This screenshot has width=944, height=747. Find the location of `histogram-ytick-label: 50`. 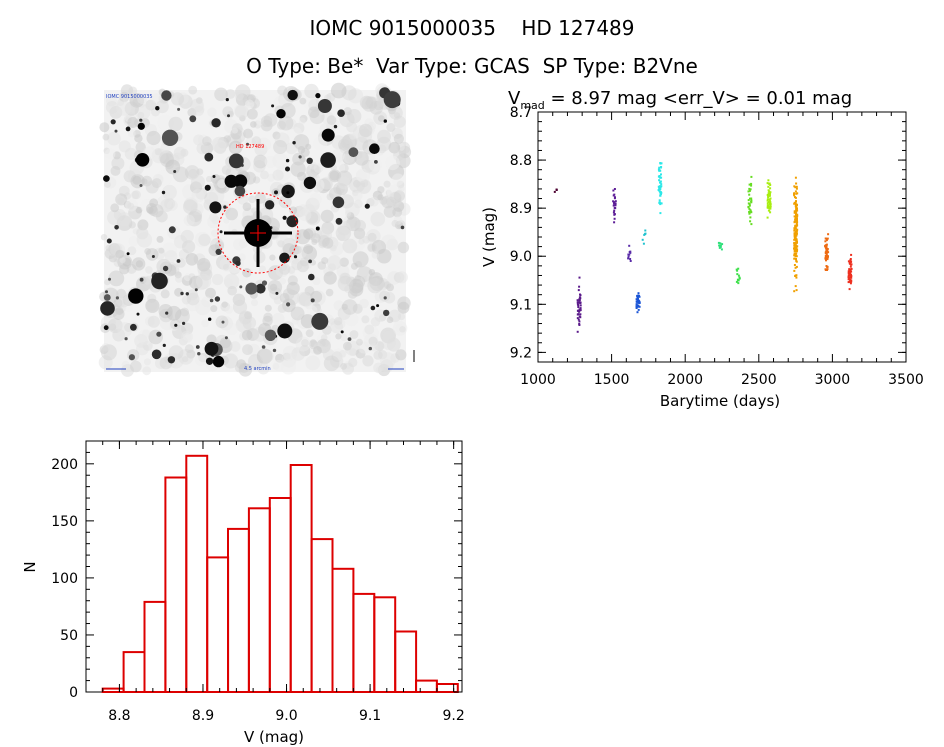

histogram-ytick-label: 50 is located at coordinates (69, 636).